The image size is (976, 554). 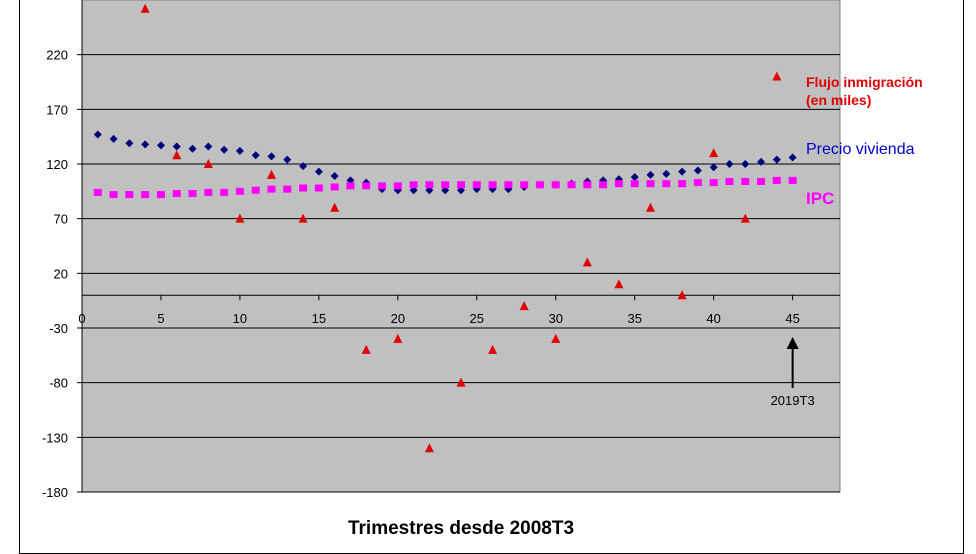 What do you see at coordinates (792, 318) in the screenshot?
I see `x-tick-label-45: 45` at bounding box center [792, 318].